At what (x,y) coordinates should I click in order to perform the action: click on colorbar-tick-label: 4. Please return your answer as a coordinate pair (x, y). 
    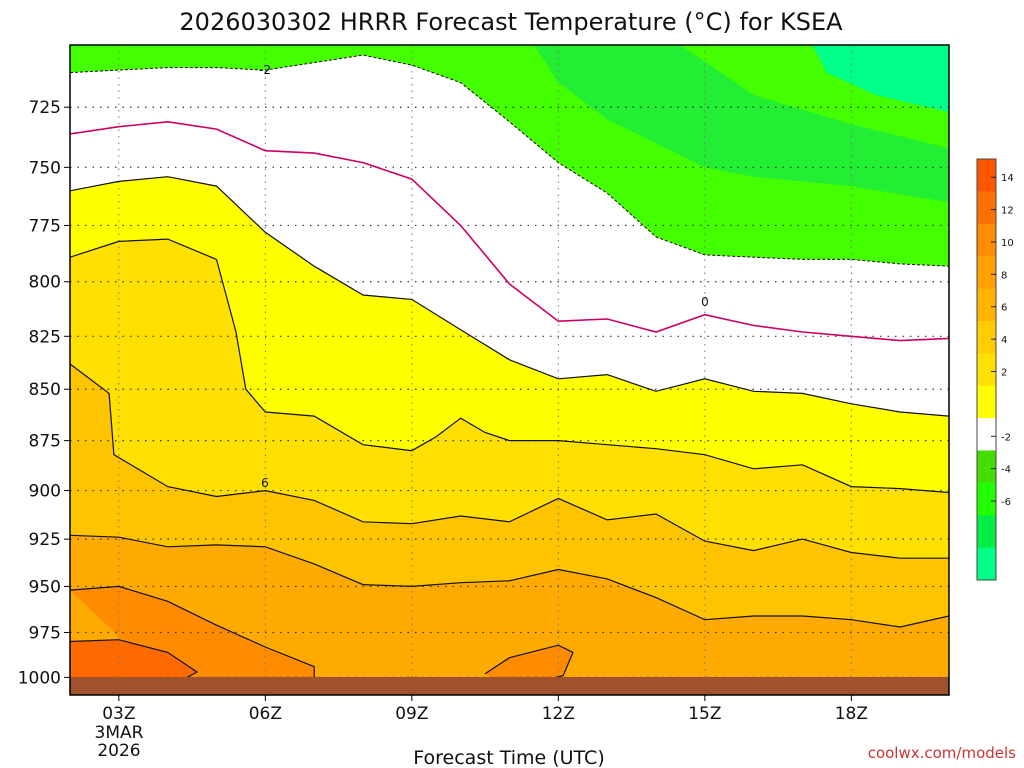
    Looking at the image, I should click on (1004, 340).